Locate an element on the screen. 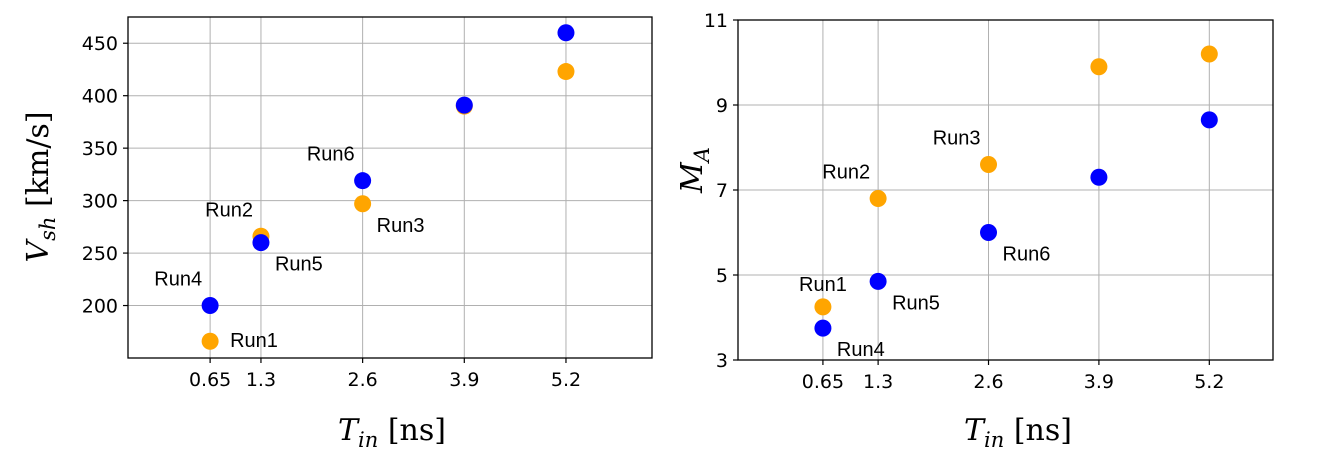 Image resolution: width=1320 pixels, height=462 pixels. y-tick-label: 9 is located at coordinates (722, 106).